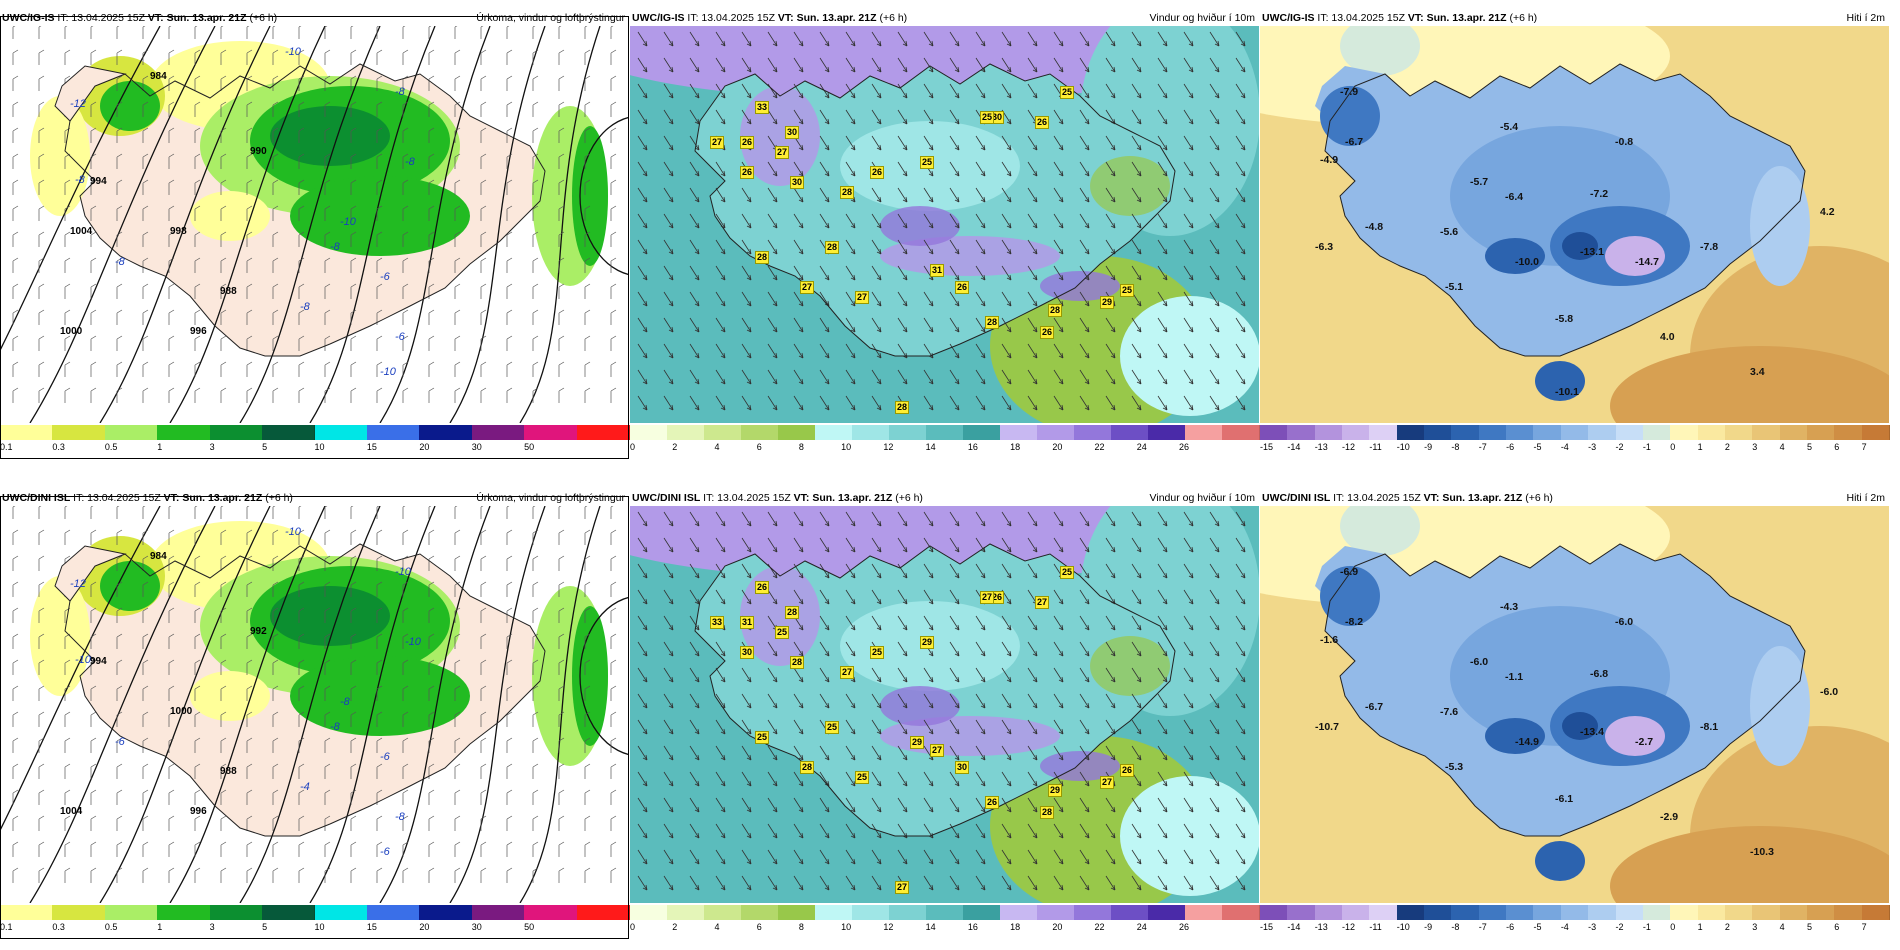  Describe the element at coordinates (1428, 447) in the screenshot. I see `colorbar-tick-label: -9` at that location.